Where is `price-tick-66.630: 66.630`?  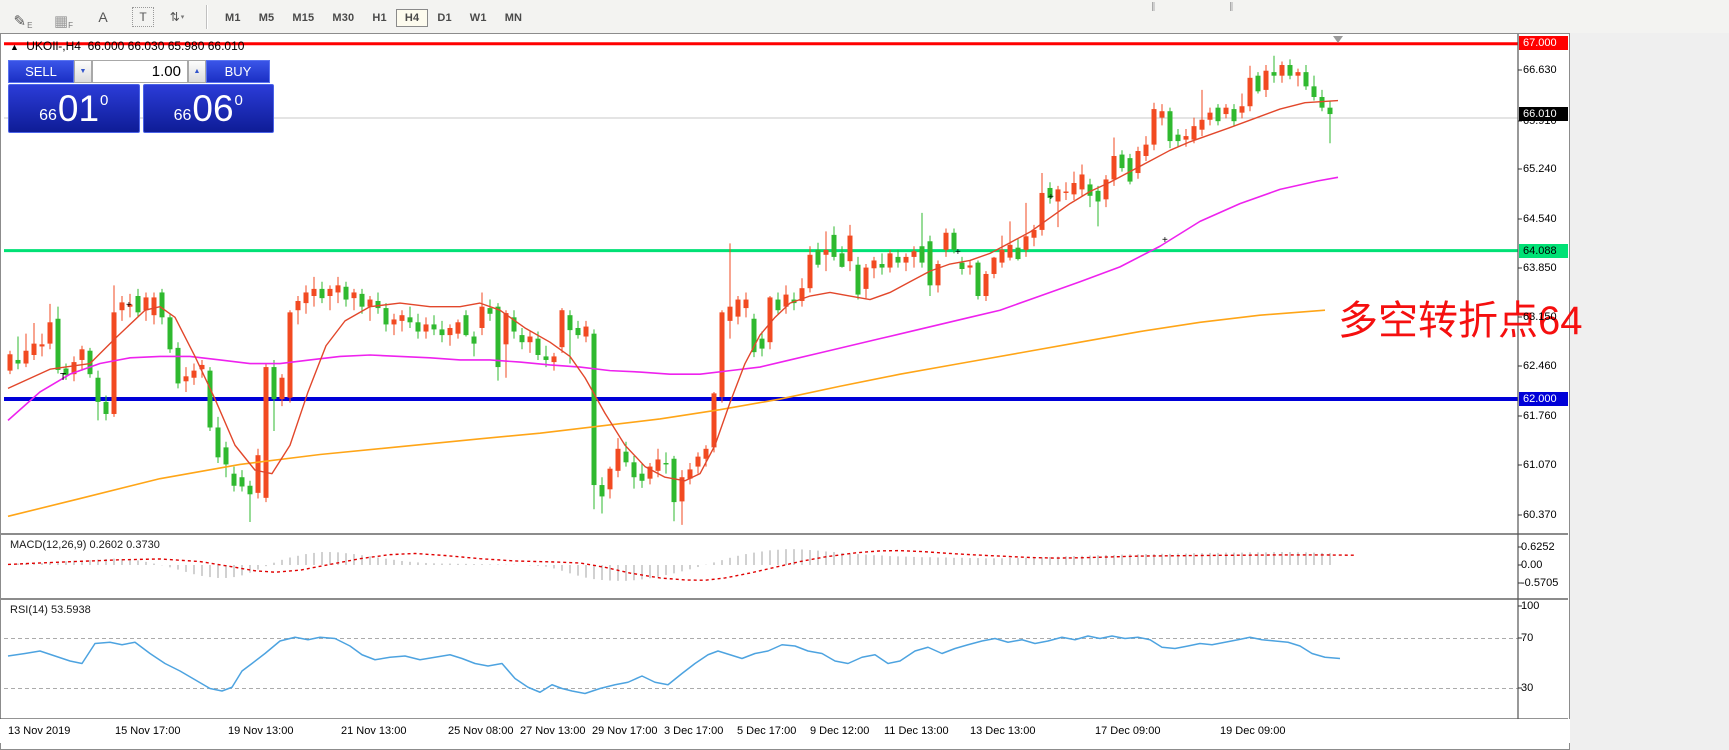
price-tick-66.630: 66.630 is located at coordinates (1540, 70).